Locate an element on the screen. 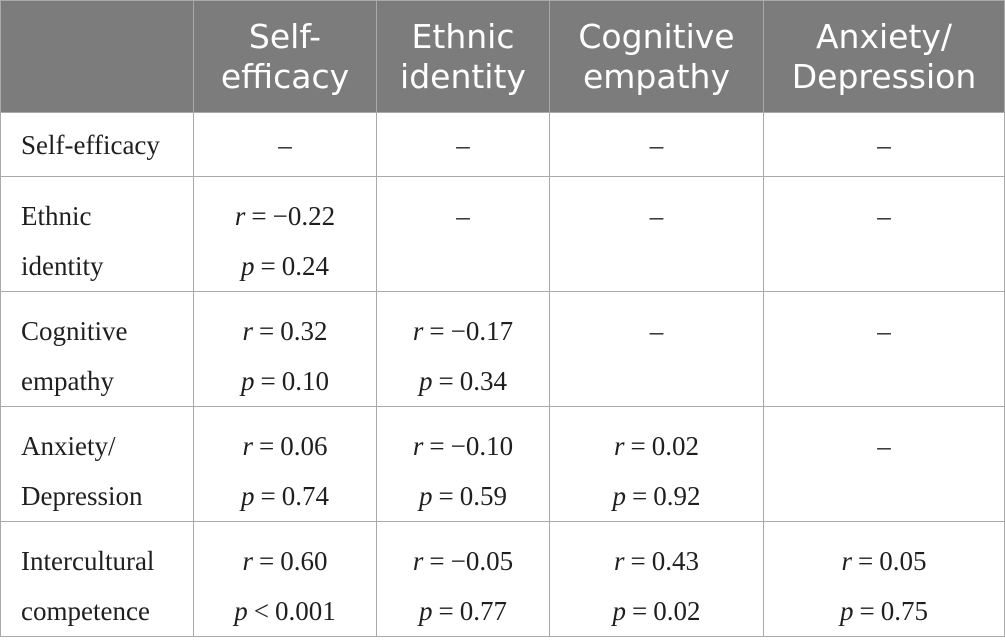  header-cognitive-empathy: Cognitive empathy is located at coordinates (656, 56).